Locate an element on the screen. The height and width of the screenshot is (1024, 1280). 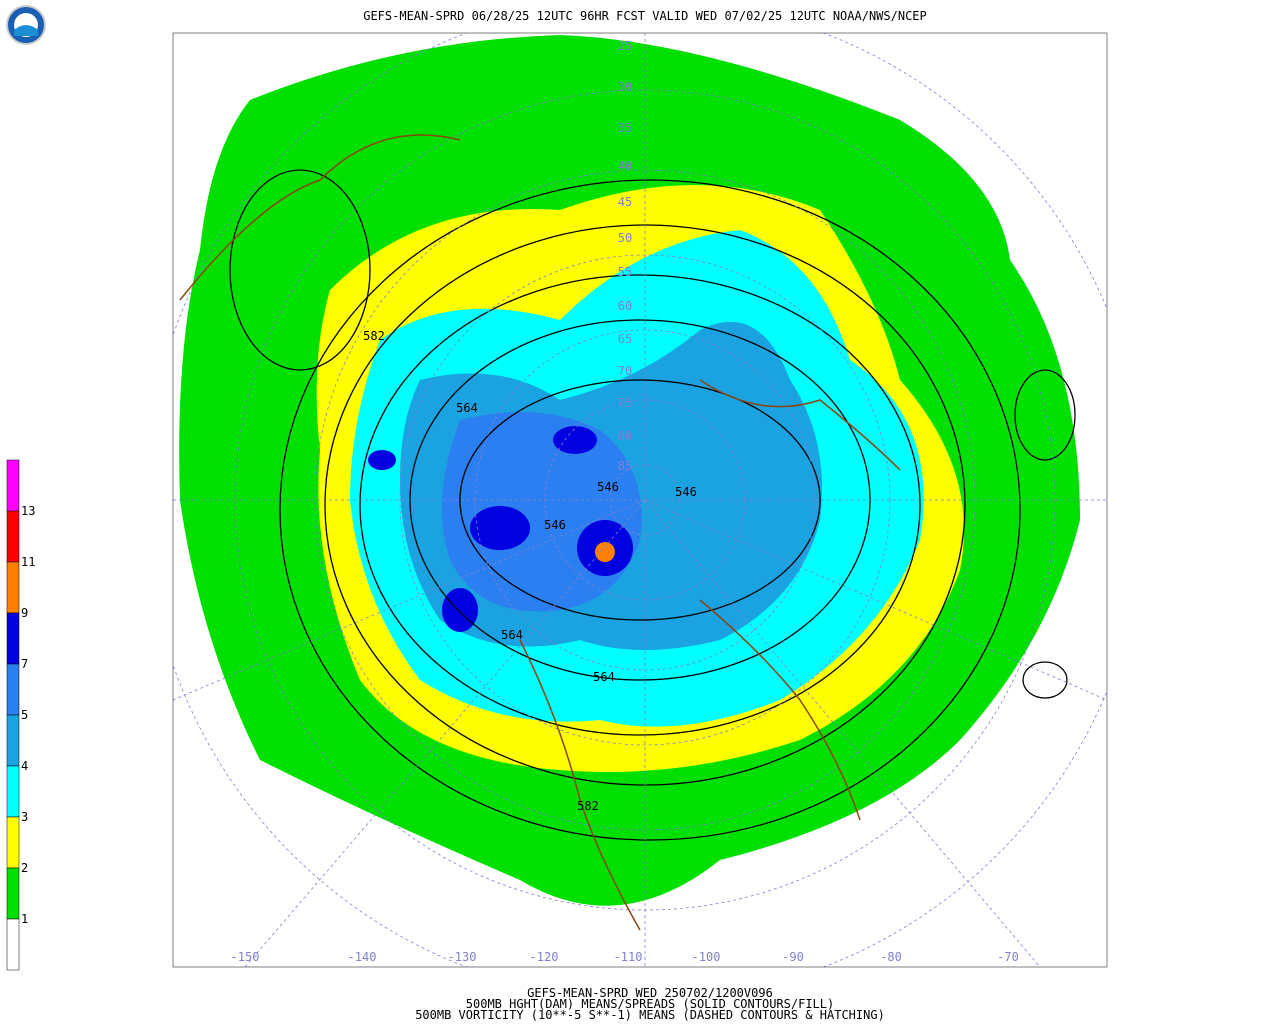
color-bar-label: 4 is located at coordinates (24, 766).